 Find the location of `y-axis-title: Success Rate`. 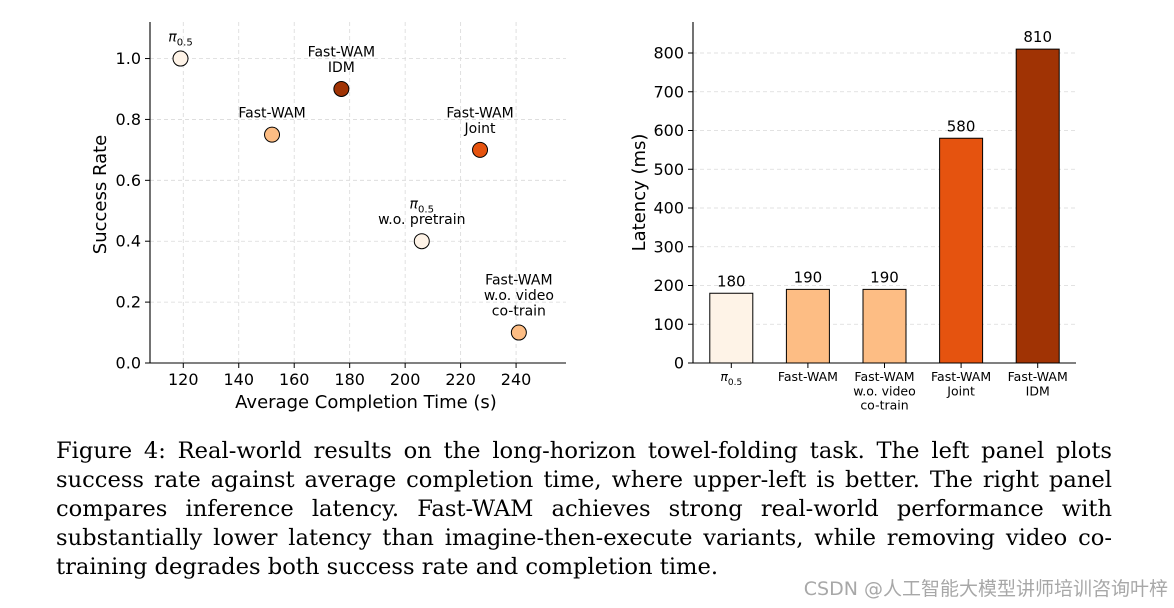

y-axis-title: Success Rate is located at coordinates (100, 194).